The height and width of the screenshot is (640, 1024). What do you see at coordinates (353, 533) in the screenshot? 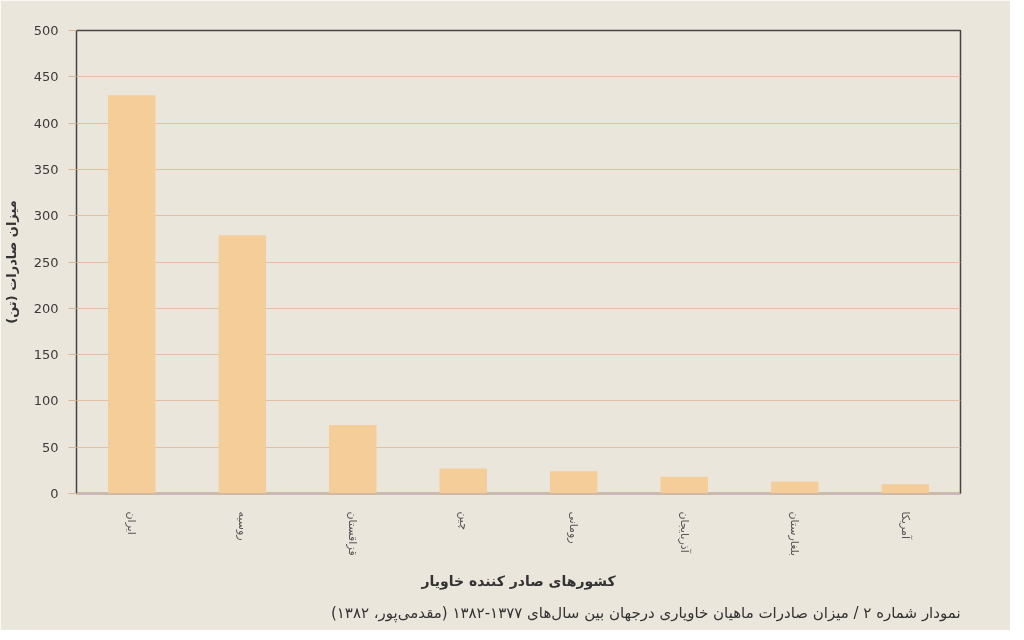
I see `x-tick-label: قزاقستان` at bounding box center [353, 533].